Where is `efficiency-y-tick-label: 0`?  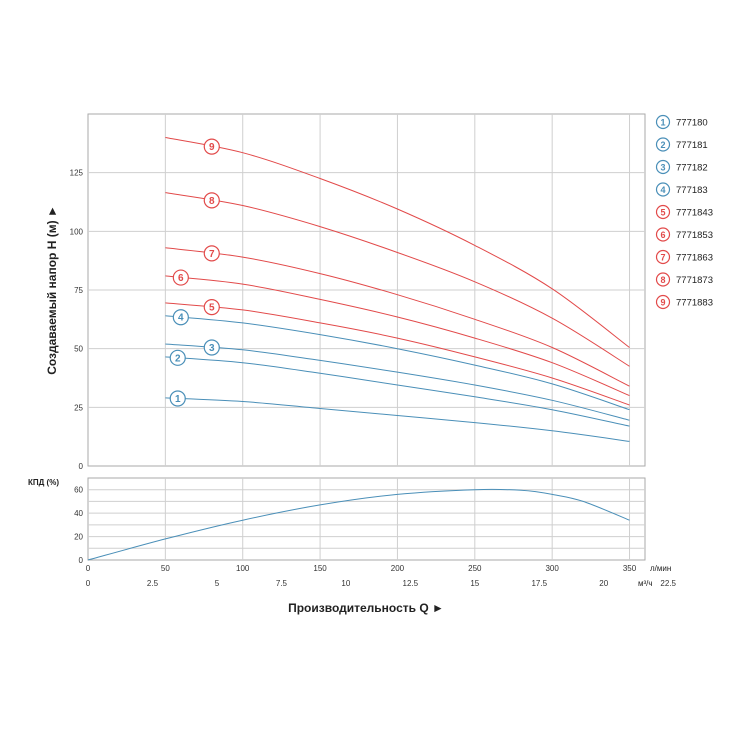 efficiency-y-tick-label: 0 is located at coordinates (81, 560).